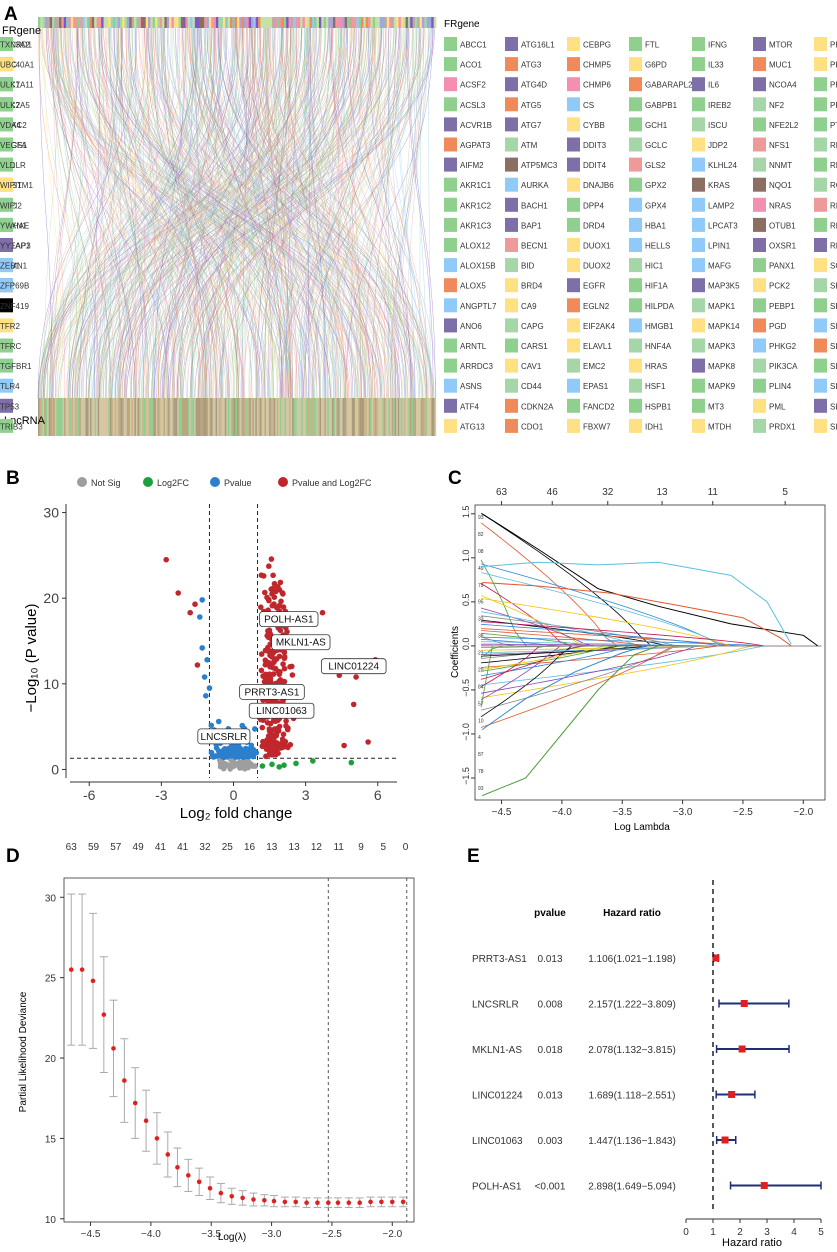 The width and height of the screenshot is (837, 1252). I want to click on forest-row-hr: 1.689(1.118−2.551), so click(632, 1096).